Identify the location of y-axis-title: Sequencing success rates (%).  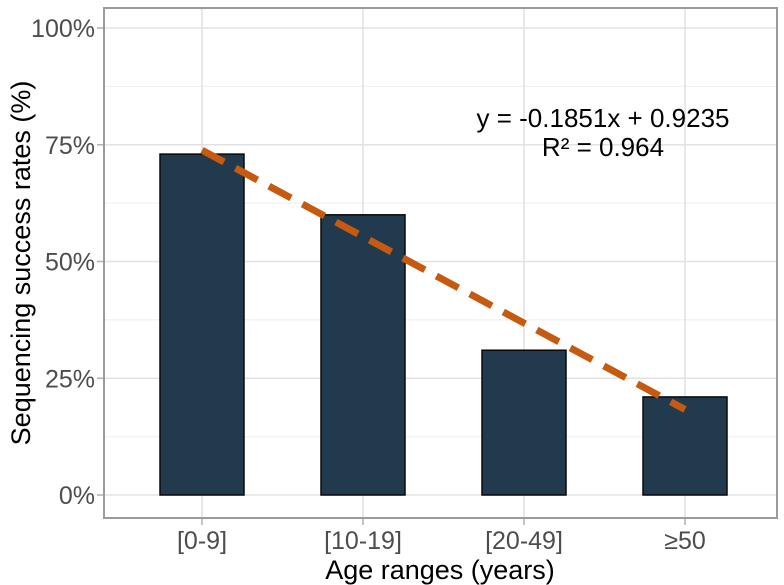
(21, 263).